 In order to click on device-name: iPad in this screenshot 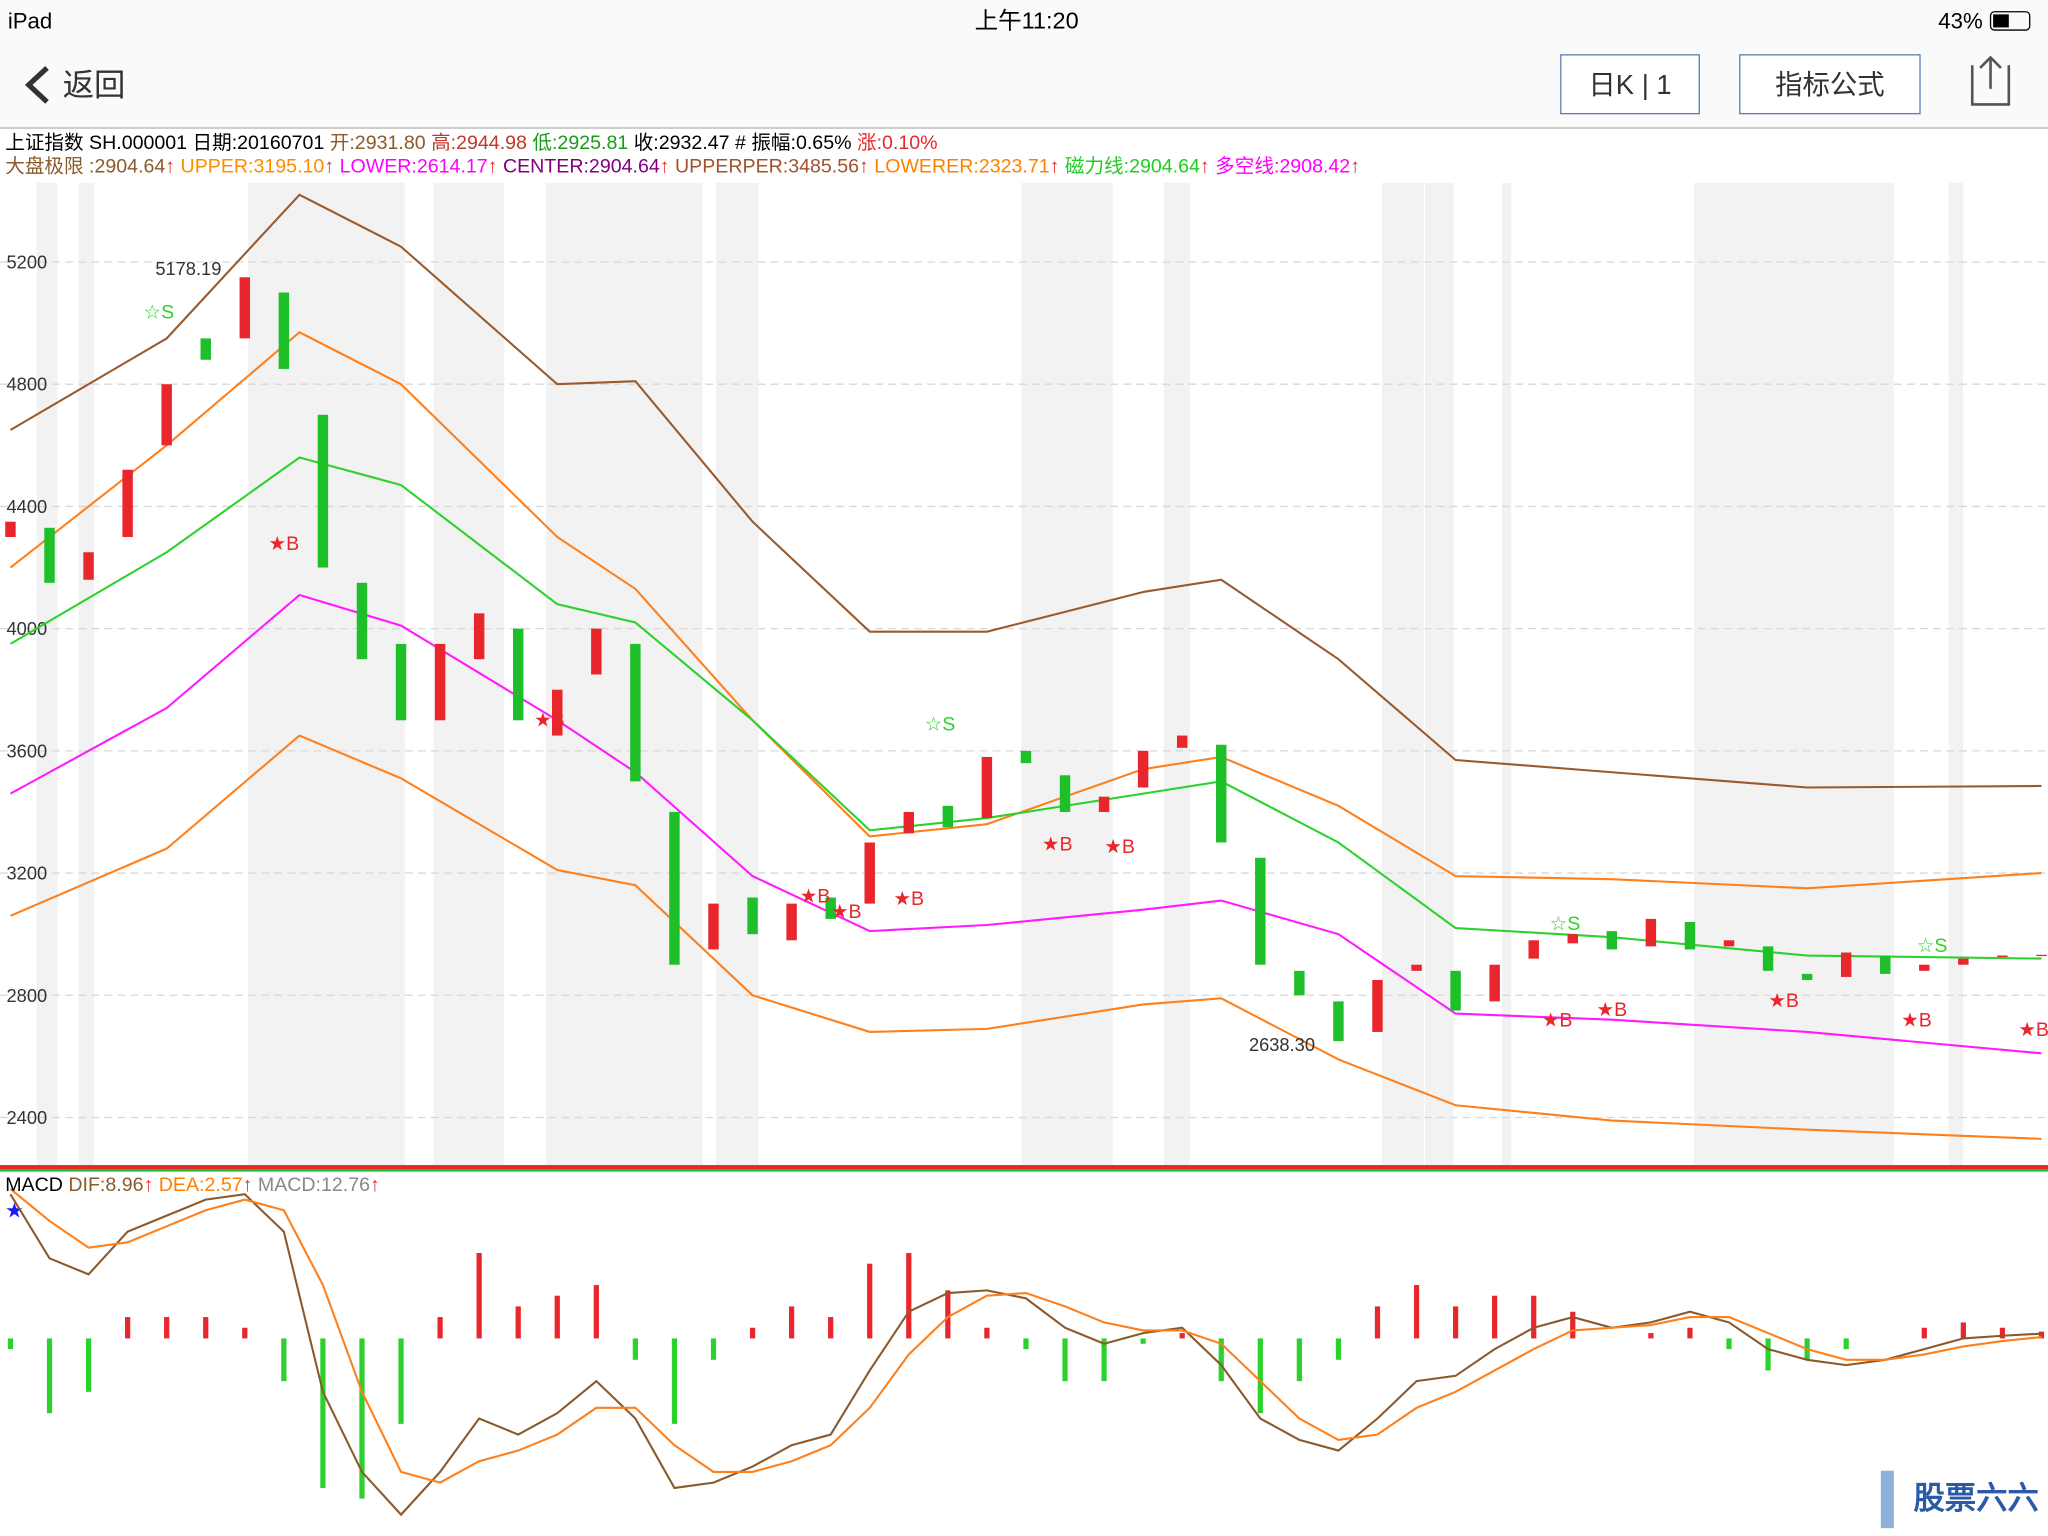, I will do `click(30, 21)`.